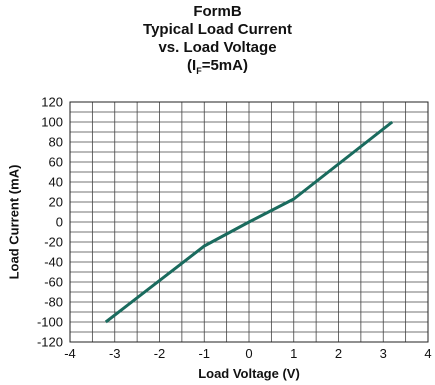 The image size is (435, 385). What do you see at coordinates (53, 282) in the screenshot?
I see `y-tick-label: -60` at bounding box center [53, 282].